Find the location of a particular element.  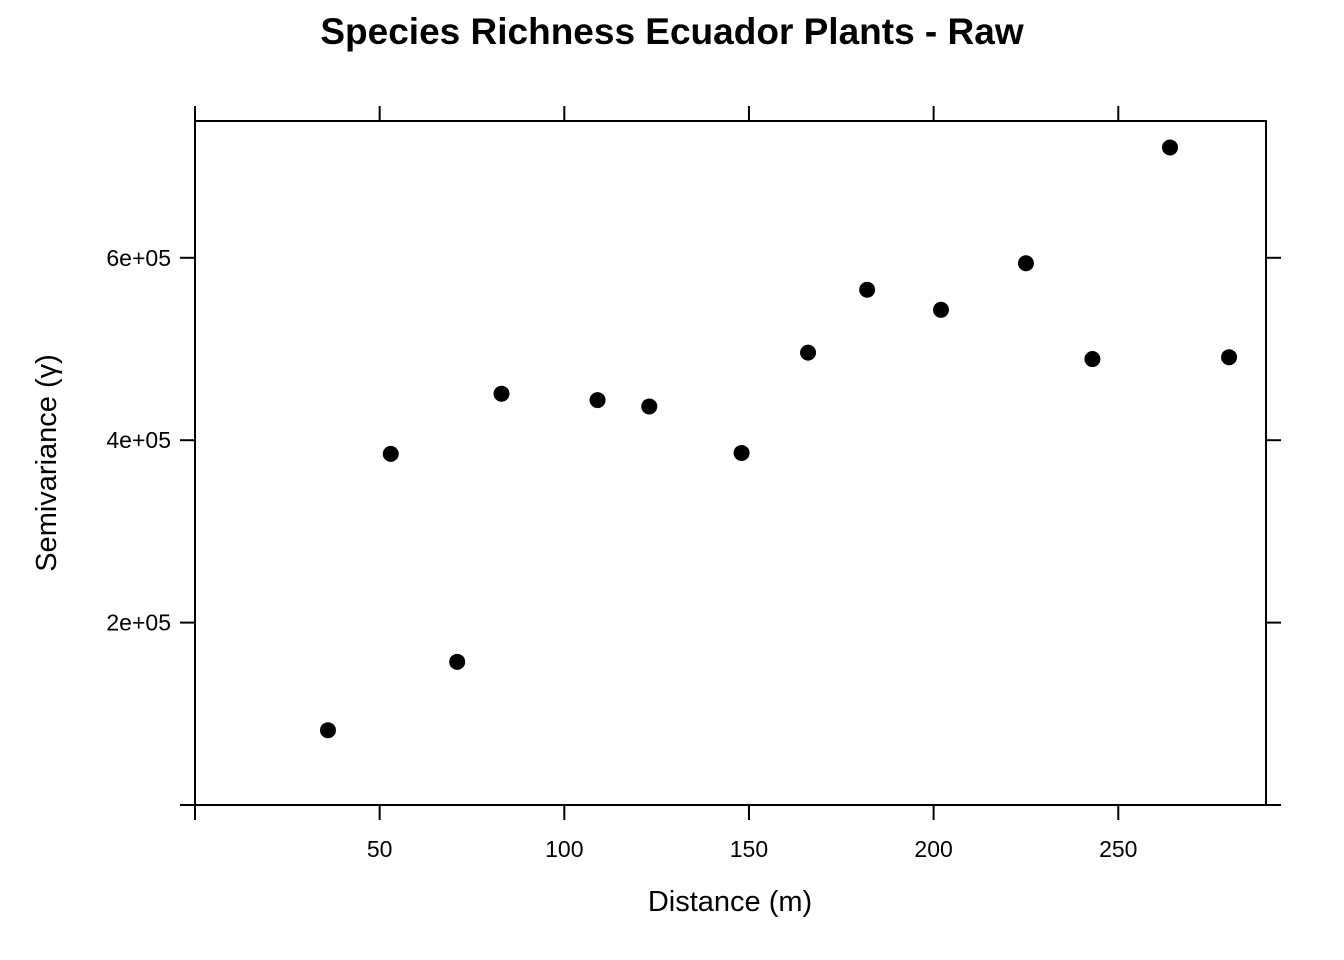

x-tick-label: 200 is located at coordinates (933, 849).